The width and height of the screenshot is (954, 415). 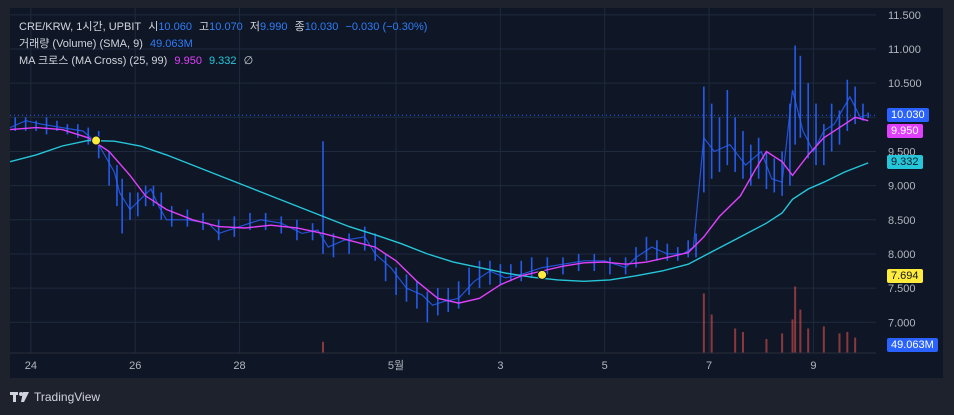 I want to click on symbol-label: CRE/KRW, 1시간, UPBIT, so click(x=80, y=27).